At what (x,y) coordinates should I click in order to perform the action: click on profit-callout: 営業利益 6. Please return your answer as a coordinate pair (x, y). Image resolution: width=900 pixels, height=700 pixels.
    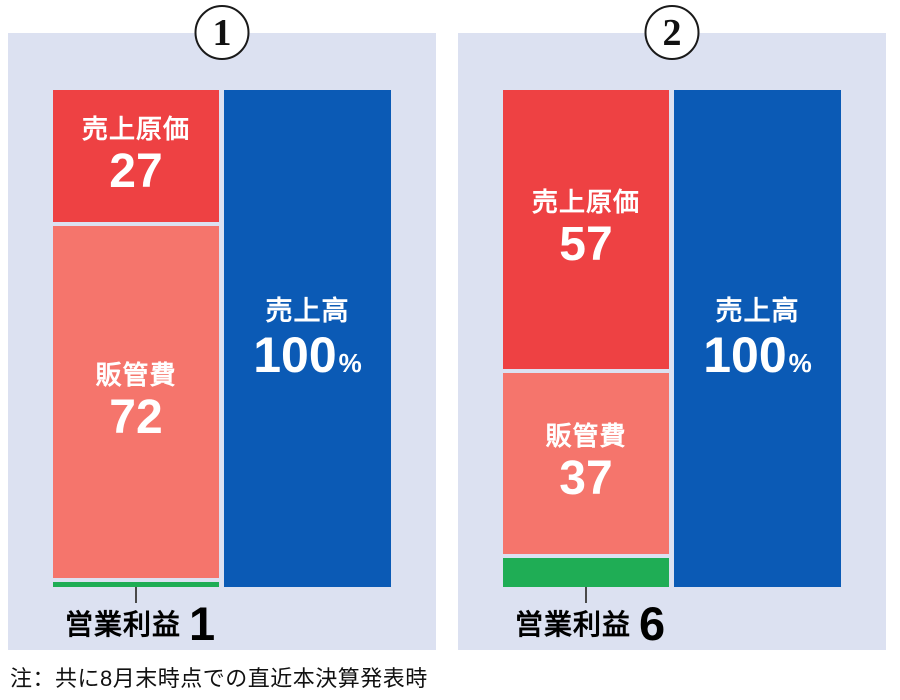
    Looking at the image, I should click on (590, 623).